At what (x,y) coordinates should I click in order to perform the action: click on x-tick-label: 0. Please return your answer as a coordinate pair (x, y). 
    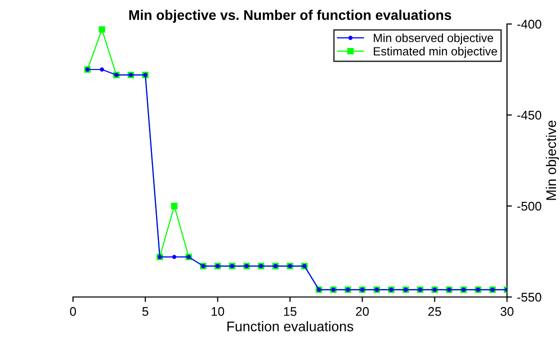
    Looking at the image, I should click on (73, 311).